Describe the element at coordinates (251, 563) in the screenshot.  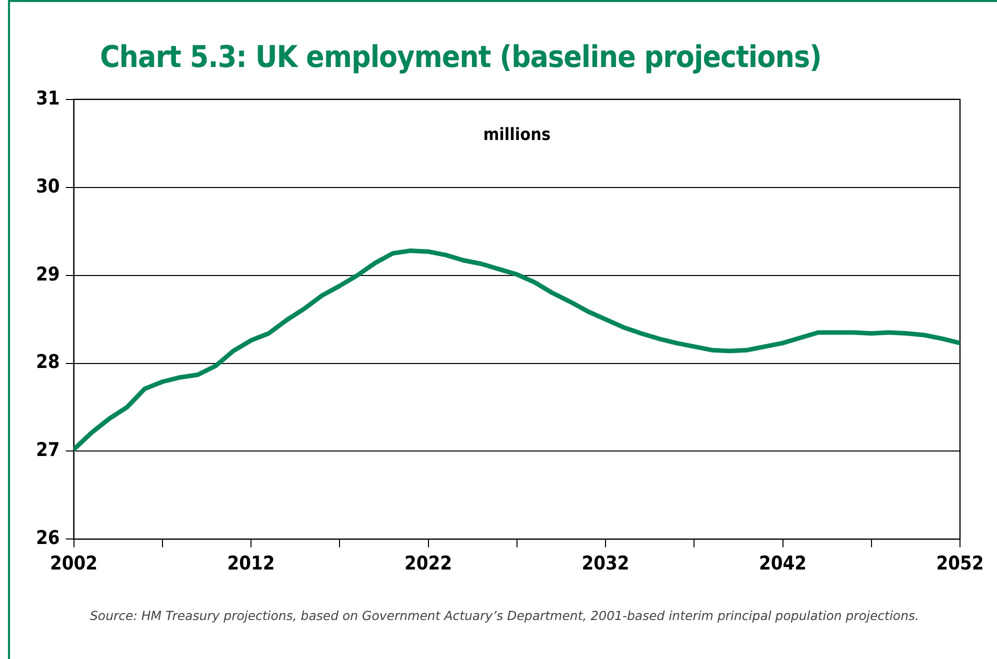
I see `x-tick-label: 2012` at that location.